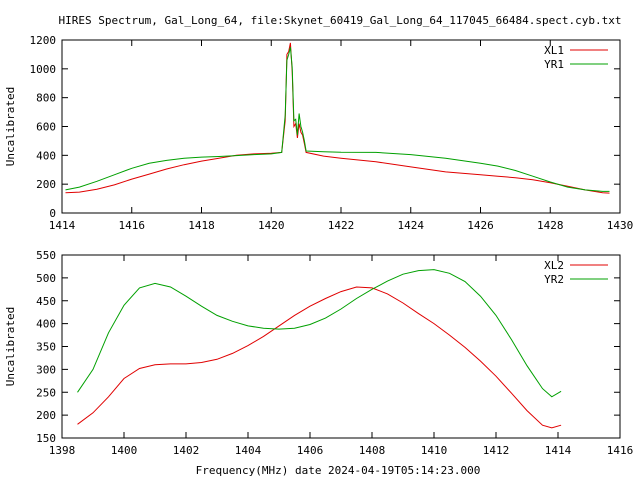  I want to click on x-tick-label: 1424, so click(411, 225).